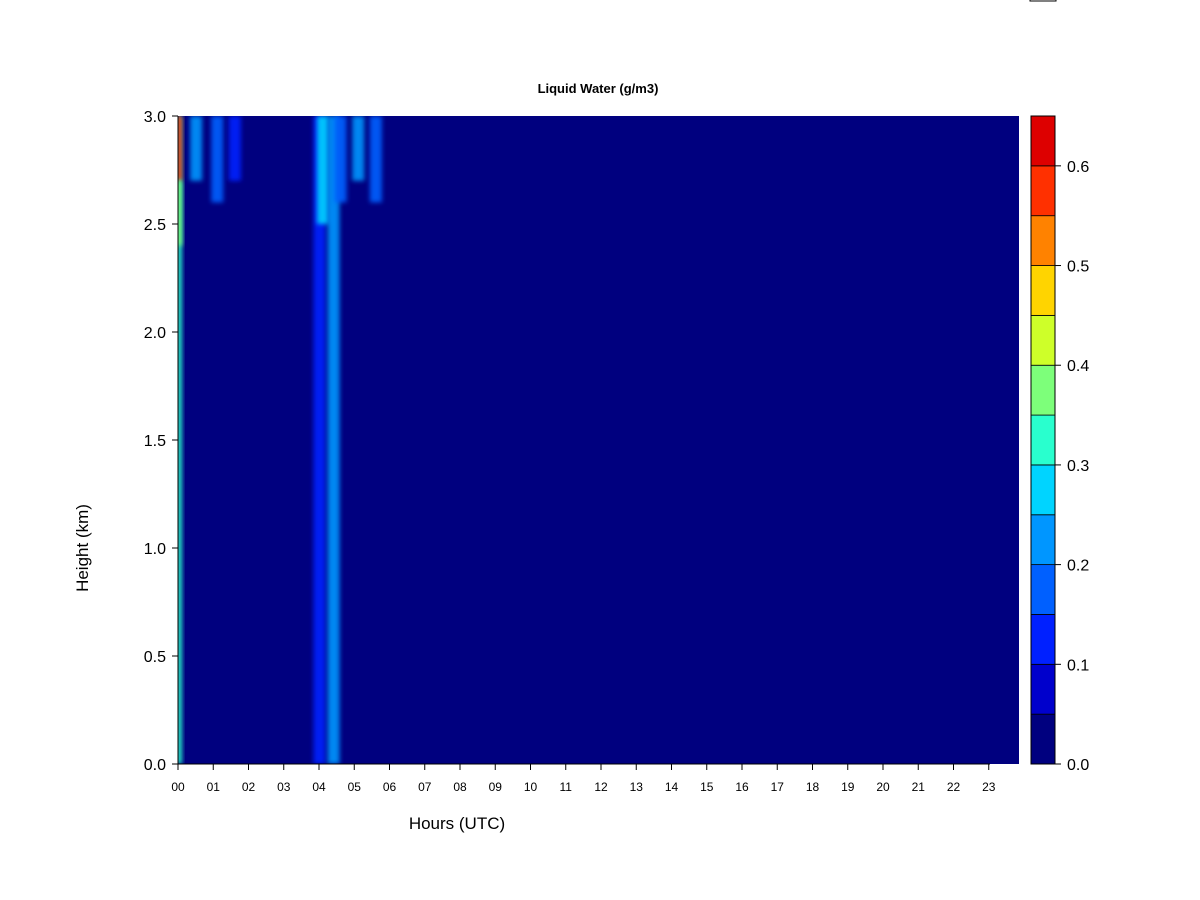 Image resolution: width=1200 pixels, height=900 pixels. What do you see at coordinates (155, 549) in the screenshot?
I see `y-tick-label: 1.0` at bounding box center [155, 549].